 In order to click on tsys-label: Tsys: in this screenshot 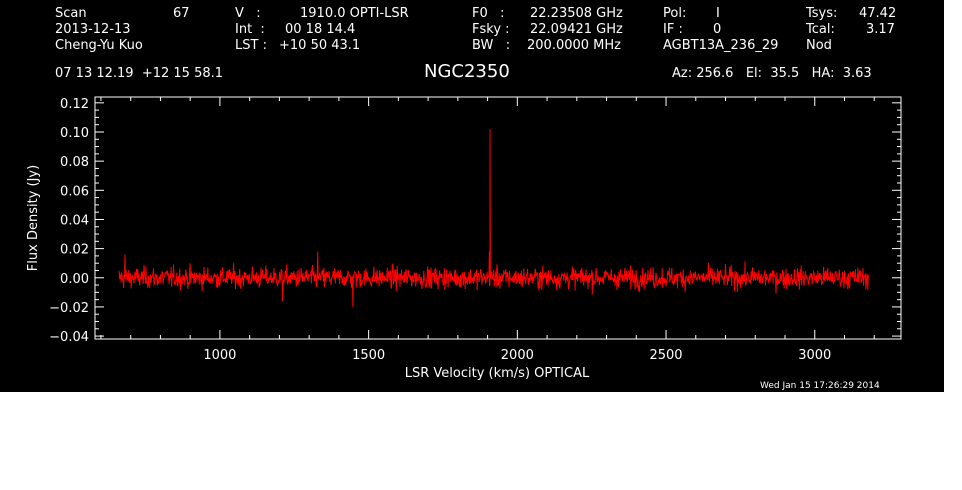, I will do `click(822, 13)`.